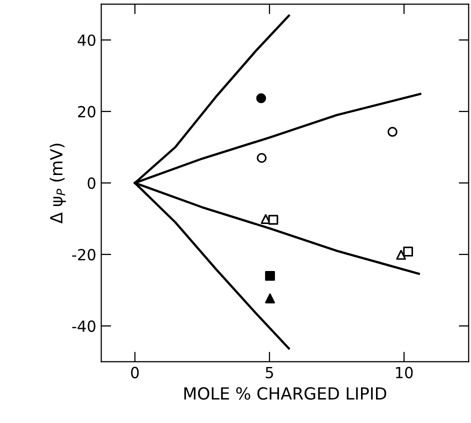 Image resolution: width=471 pixels, height=423 pixels. I want to click on y-tick-label: 0, so click(92, 183).